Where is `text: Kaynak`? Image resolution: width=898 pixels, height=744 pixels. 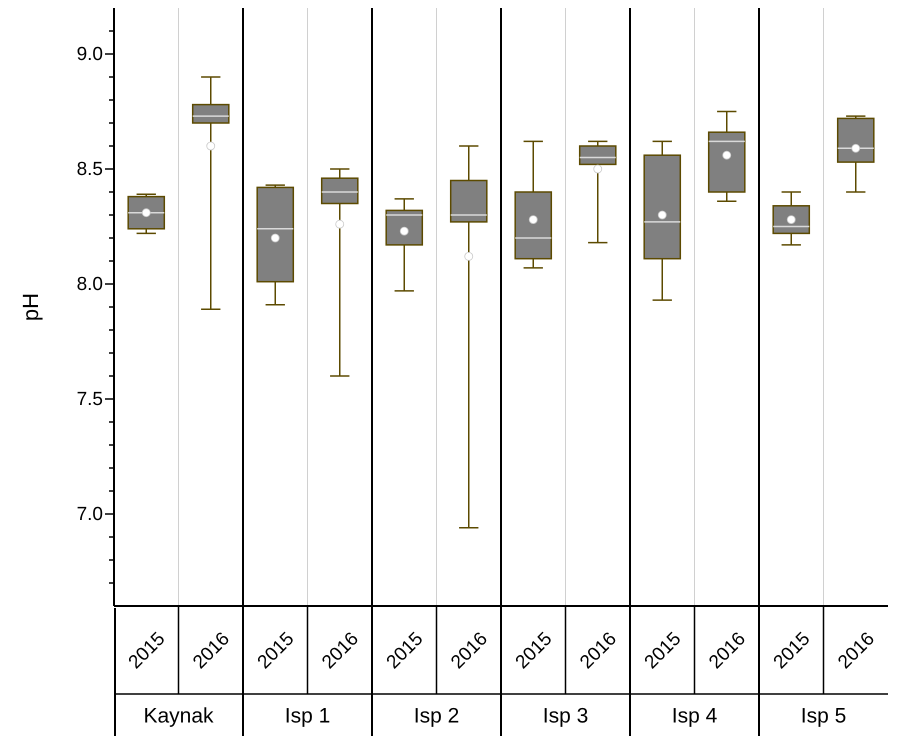
text: Kaynak is located at coordinates (178, 716).